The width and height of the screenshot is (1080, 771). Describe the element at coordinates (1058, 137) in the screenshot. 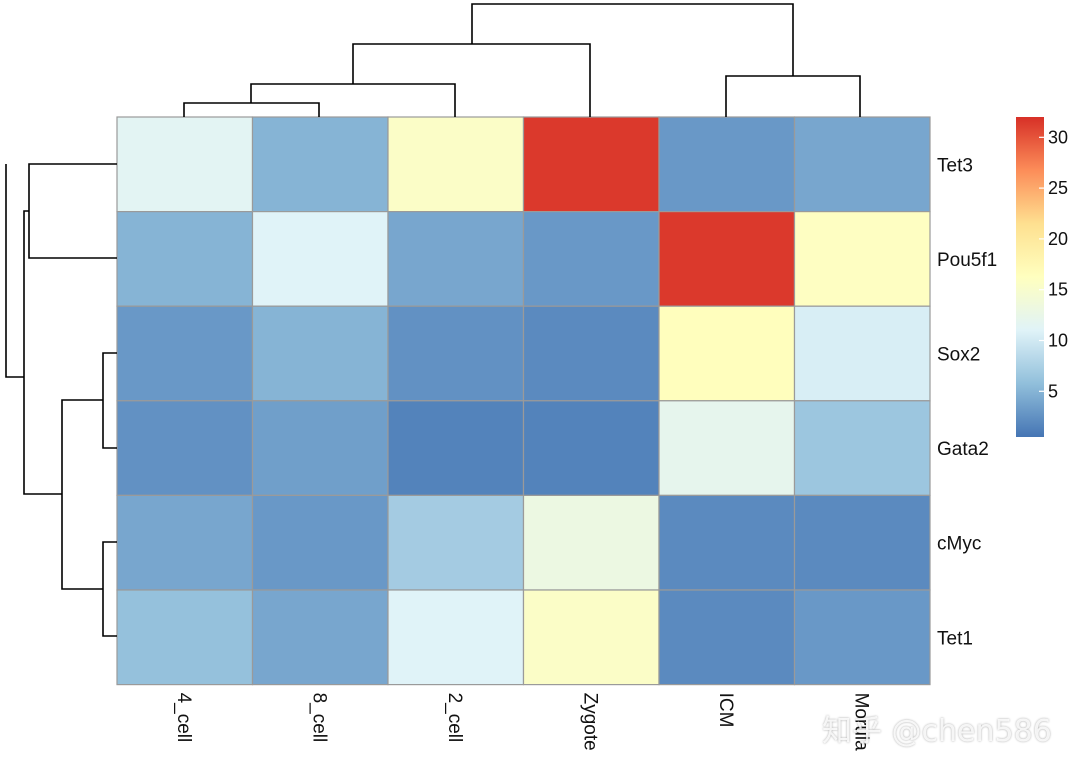

I see `legend-tick-label: 30` at that location.